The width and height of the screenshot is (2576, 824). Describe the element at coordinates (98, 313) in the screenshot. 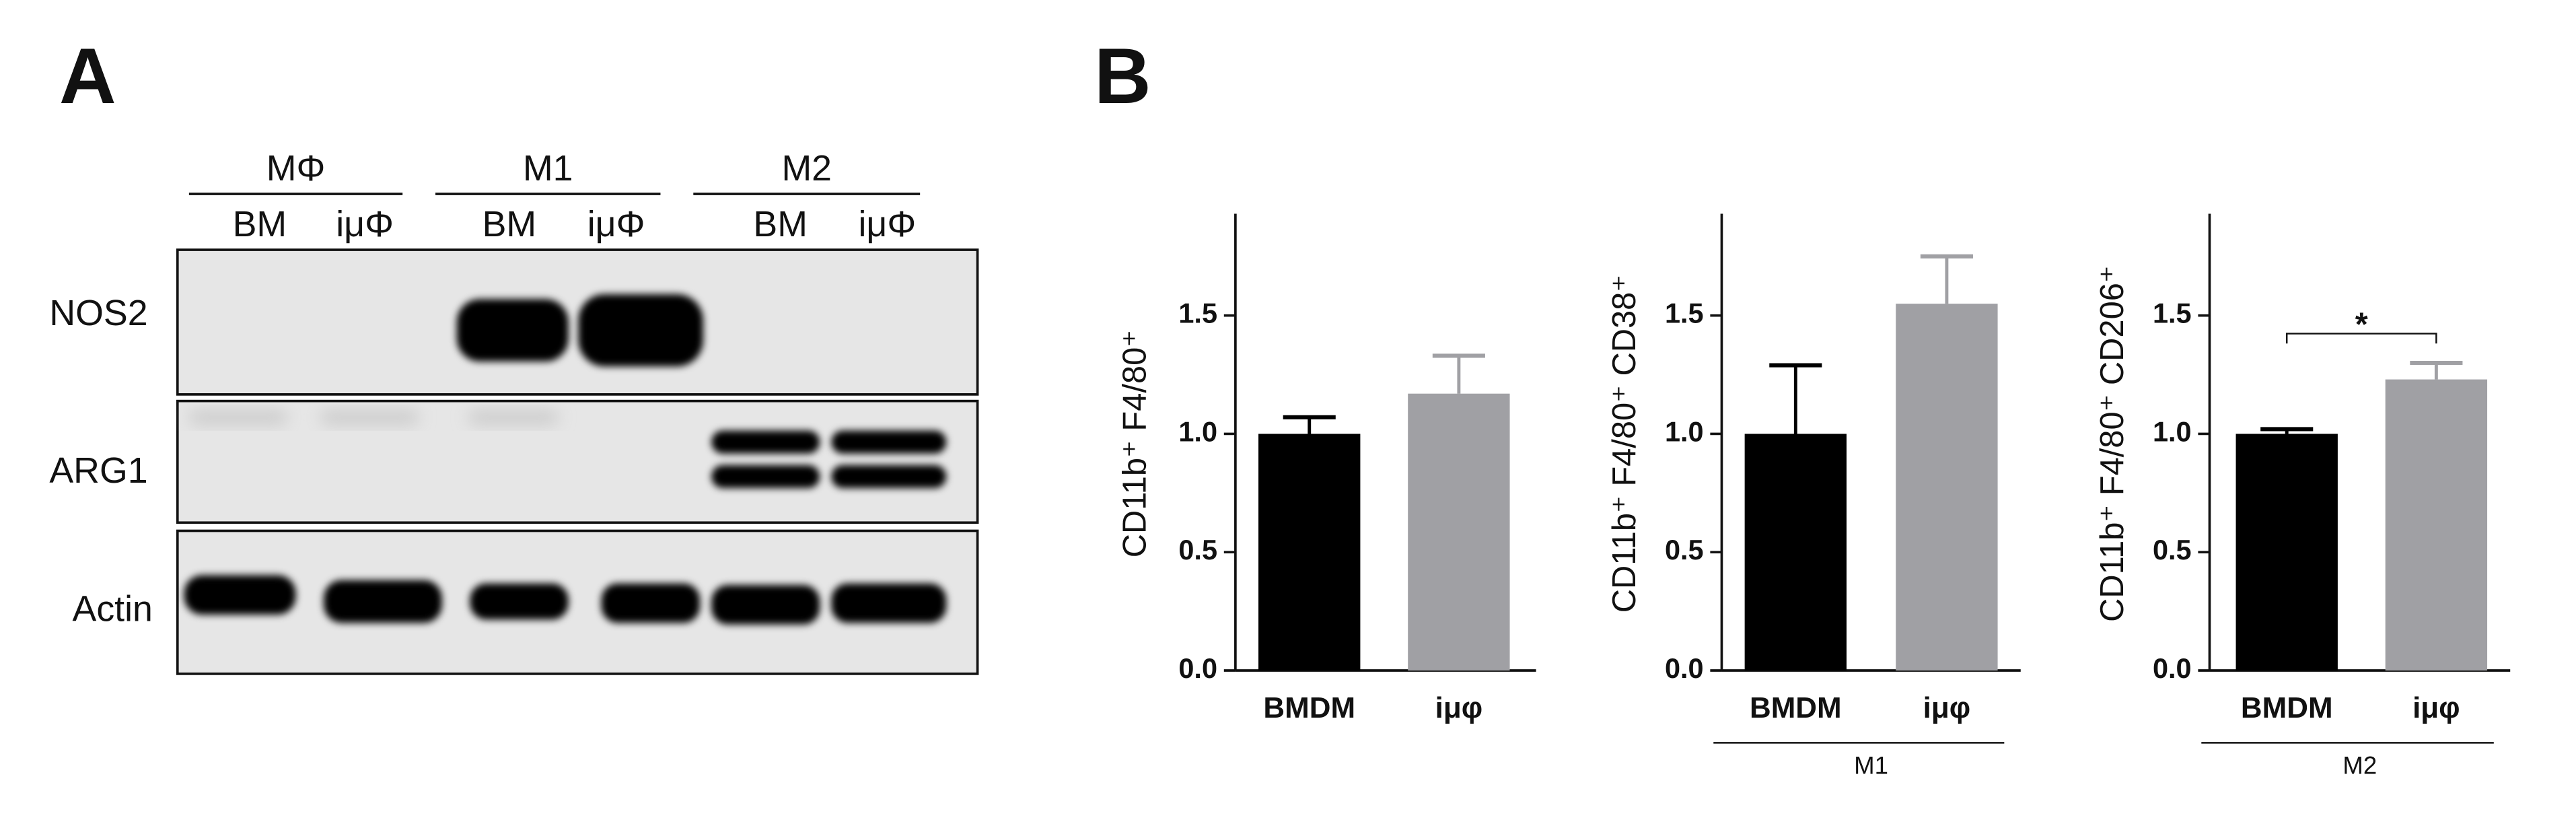

I see `row-label: NOS2` at that location.